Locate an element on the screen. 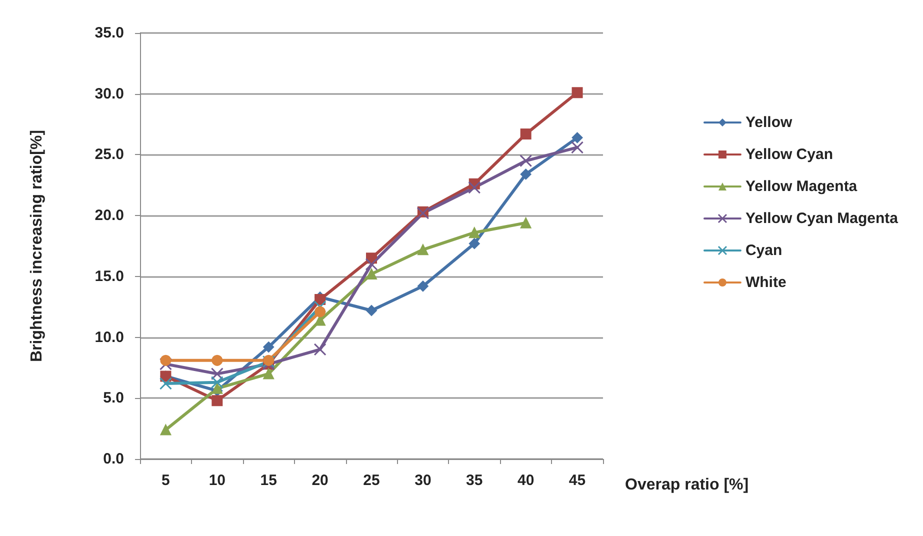 This screenshot has height=536, width=923. x-tick-label: 45 is located at coordinates (577, 480).